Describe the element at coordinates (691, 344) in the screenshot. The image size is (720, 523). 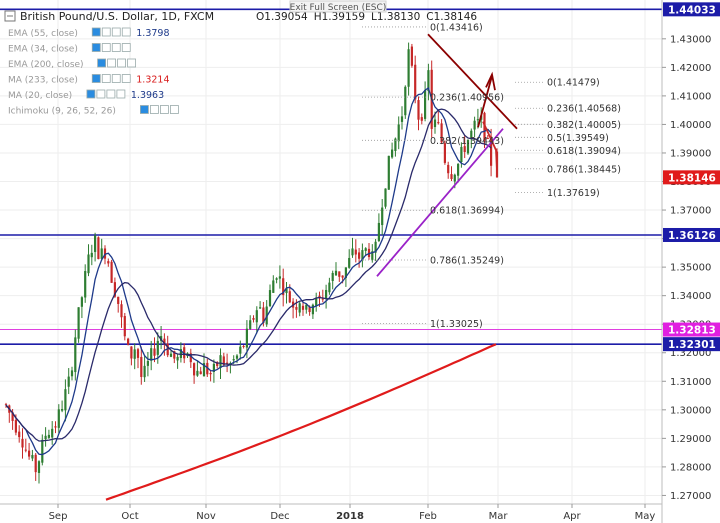
I see `price-badge` at that location.